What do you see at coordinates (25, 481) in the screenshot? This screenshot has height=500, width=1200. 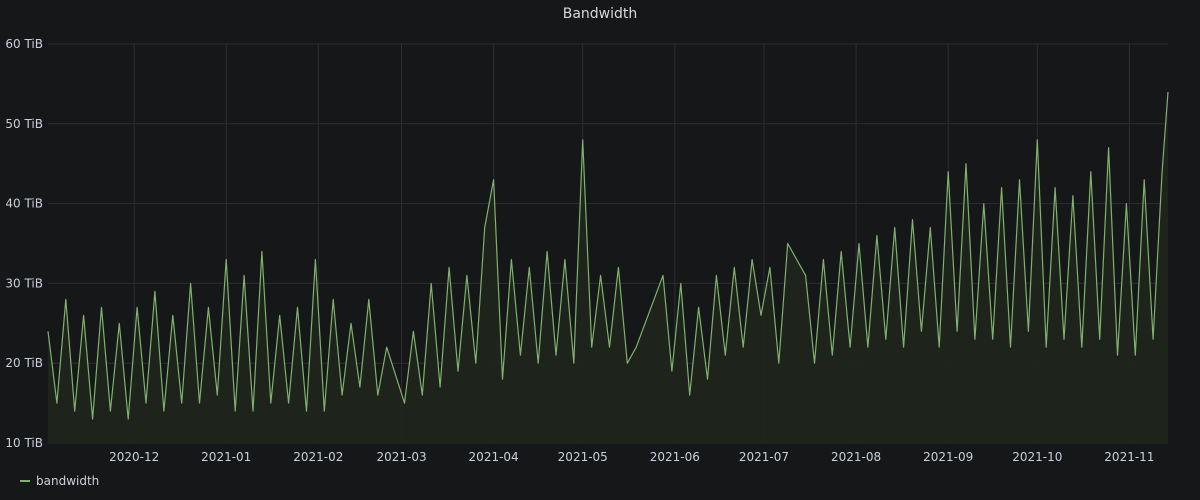 I see `legend-swatch` at bounding box center [25, 481].